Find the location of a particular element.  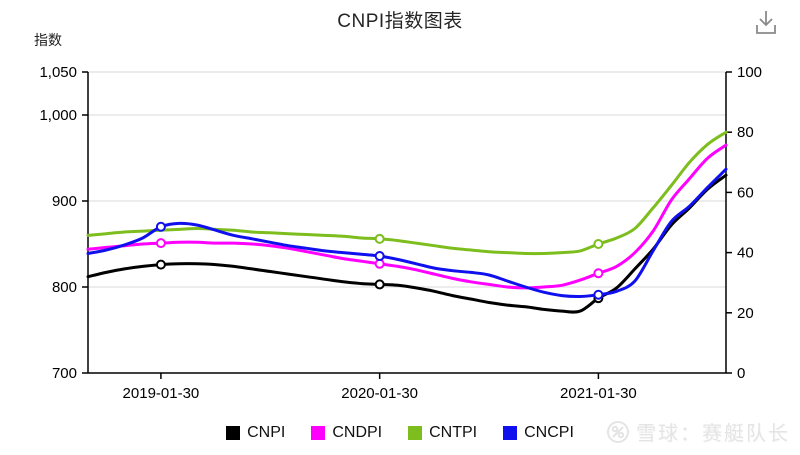

legend-item-cnpi: CNPI is located at coordinates (255, 433).